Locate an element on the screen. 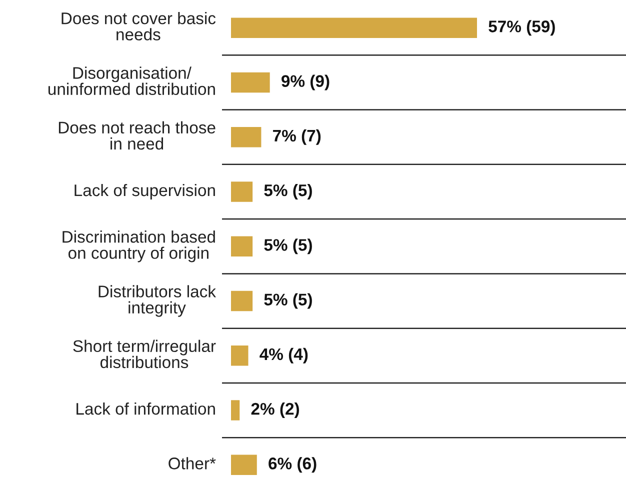 This screenshot has height=478, width=626. data-label: 57% (59) is located at coordinates (521, 28).